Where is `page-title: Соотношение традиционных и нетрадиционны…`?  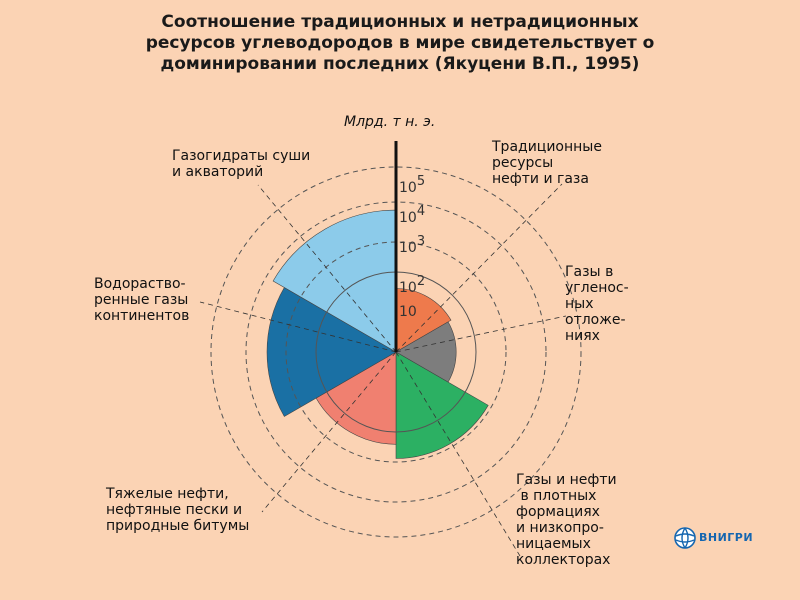
page-title: Соотношение традиционных и нетрадиционны… is located at coordinates (400, 43).